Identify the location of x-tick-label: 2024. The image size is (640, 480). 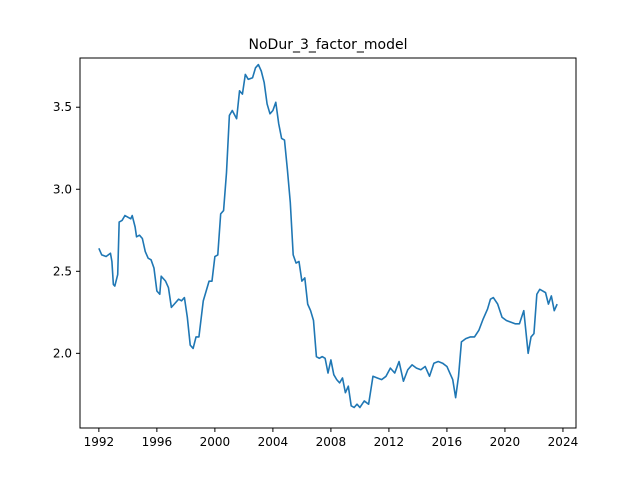
(563, 442).